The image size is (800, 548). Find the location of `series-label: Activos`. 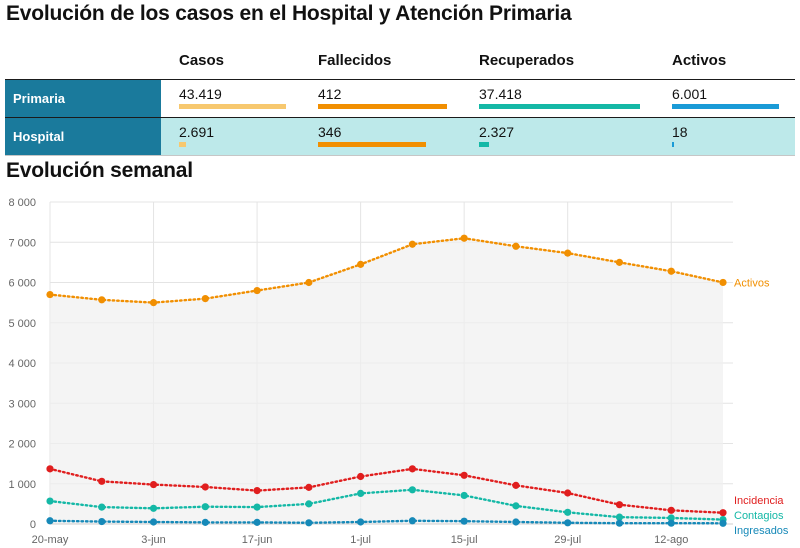

series-label: Activos is located at coordinates (752, 283).